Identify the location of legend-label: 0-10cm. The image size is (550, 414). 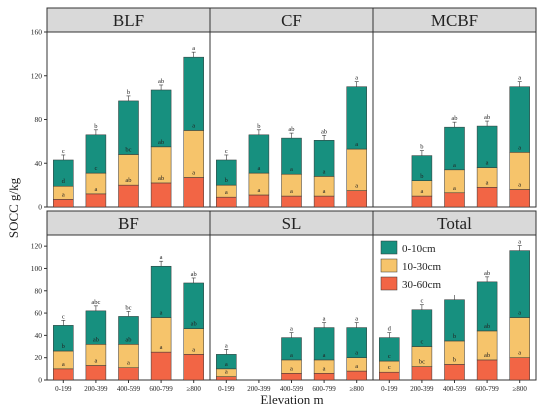
(419, 249).